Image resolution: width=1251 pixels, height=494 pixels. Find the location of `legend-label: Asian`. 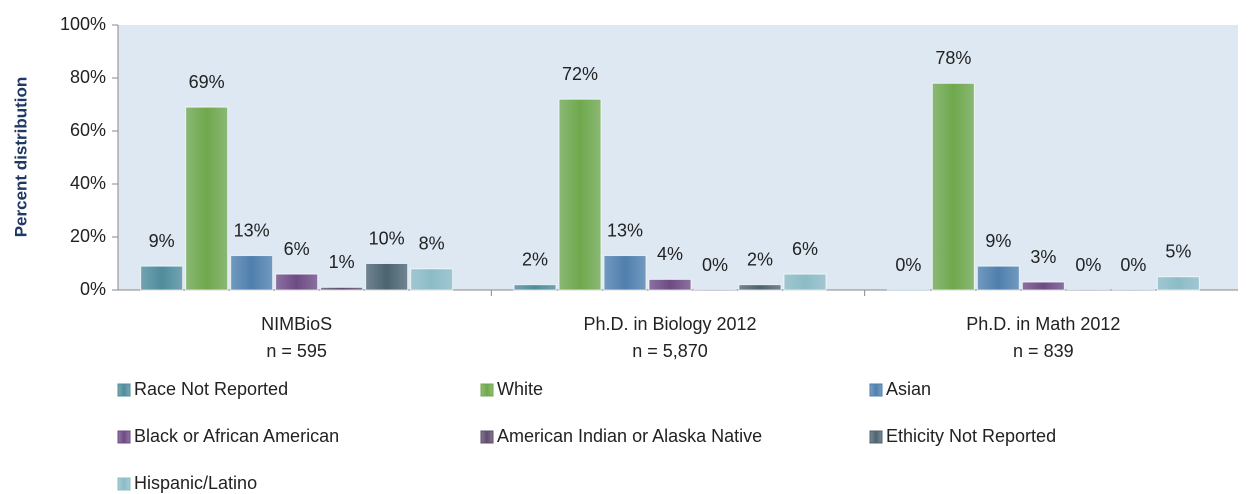

legend-label: Asian is located at coordinates (908, 389).